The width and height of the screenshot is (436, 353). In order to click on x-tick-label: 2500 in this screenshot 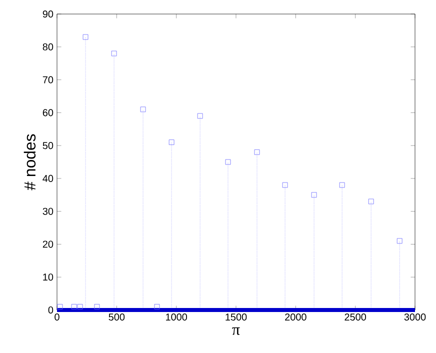, I will do `click(355, 317)`.